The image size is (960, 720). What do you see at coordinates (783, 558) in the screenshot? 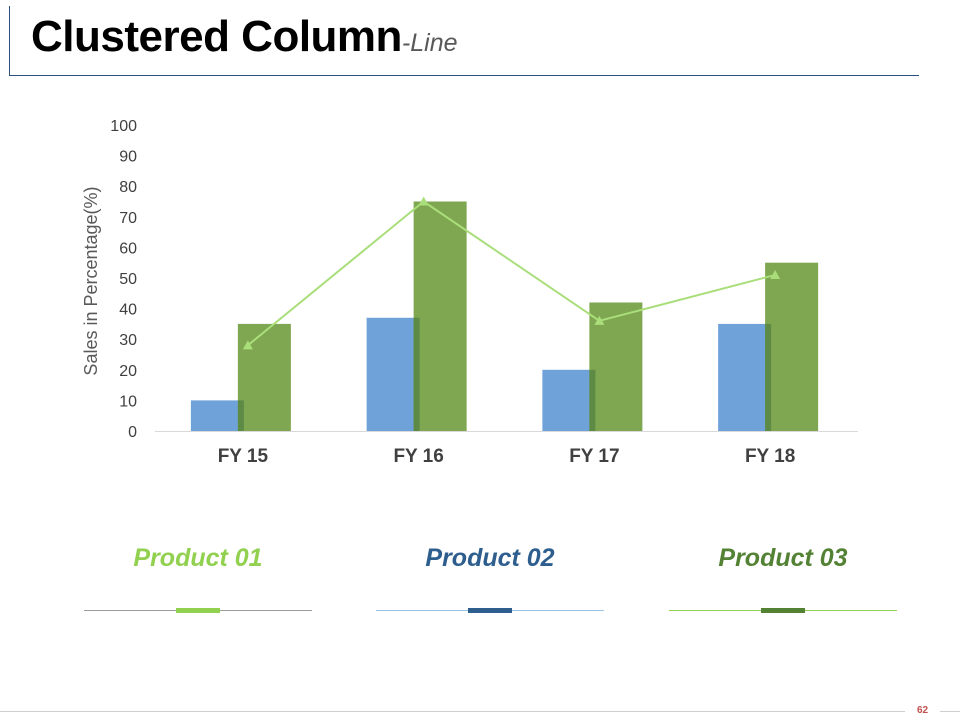
I see `legend-label-product-03: Product 03` at bounding box center [783, 558].